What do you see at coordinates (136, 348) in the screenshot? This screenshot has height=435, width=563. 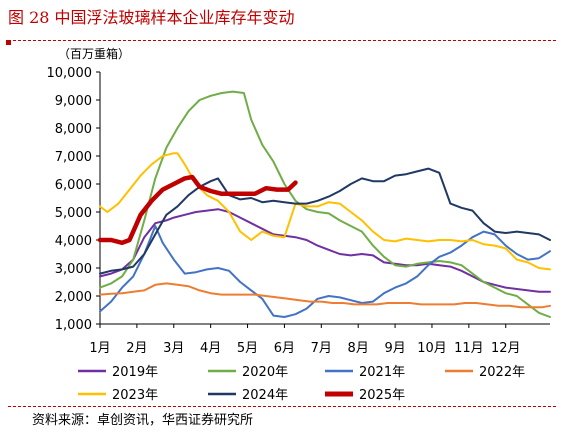 I see `x-tick-label: 2月` at bounding box center [136, 348].